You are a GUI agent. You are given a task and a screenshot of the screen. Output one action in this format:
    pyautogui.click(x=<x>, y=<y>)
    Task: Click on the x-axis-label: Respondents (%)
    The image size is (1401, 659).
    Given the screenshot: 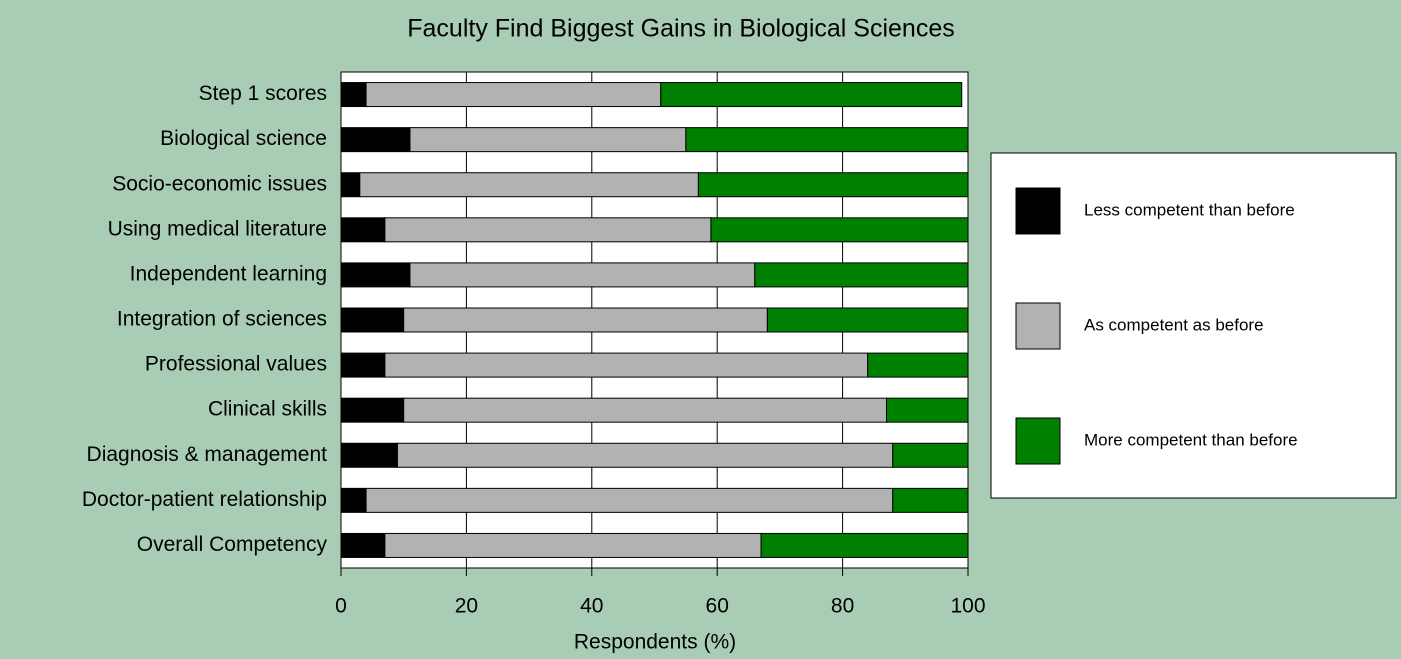 What is the action you would take?
    pyautogui.click(x=655, y=642)
    